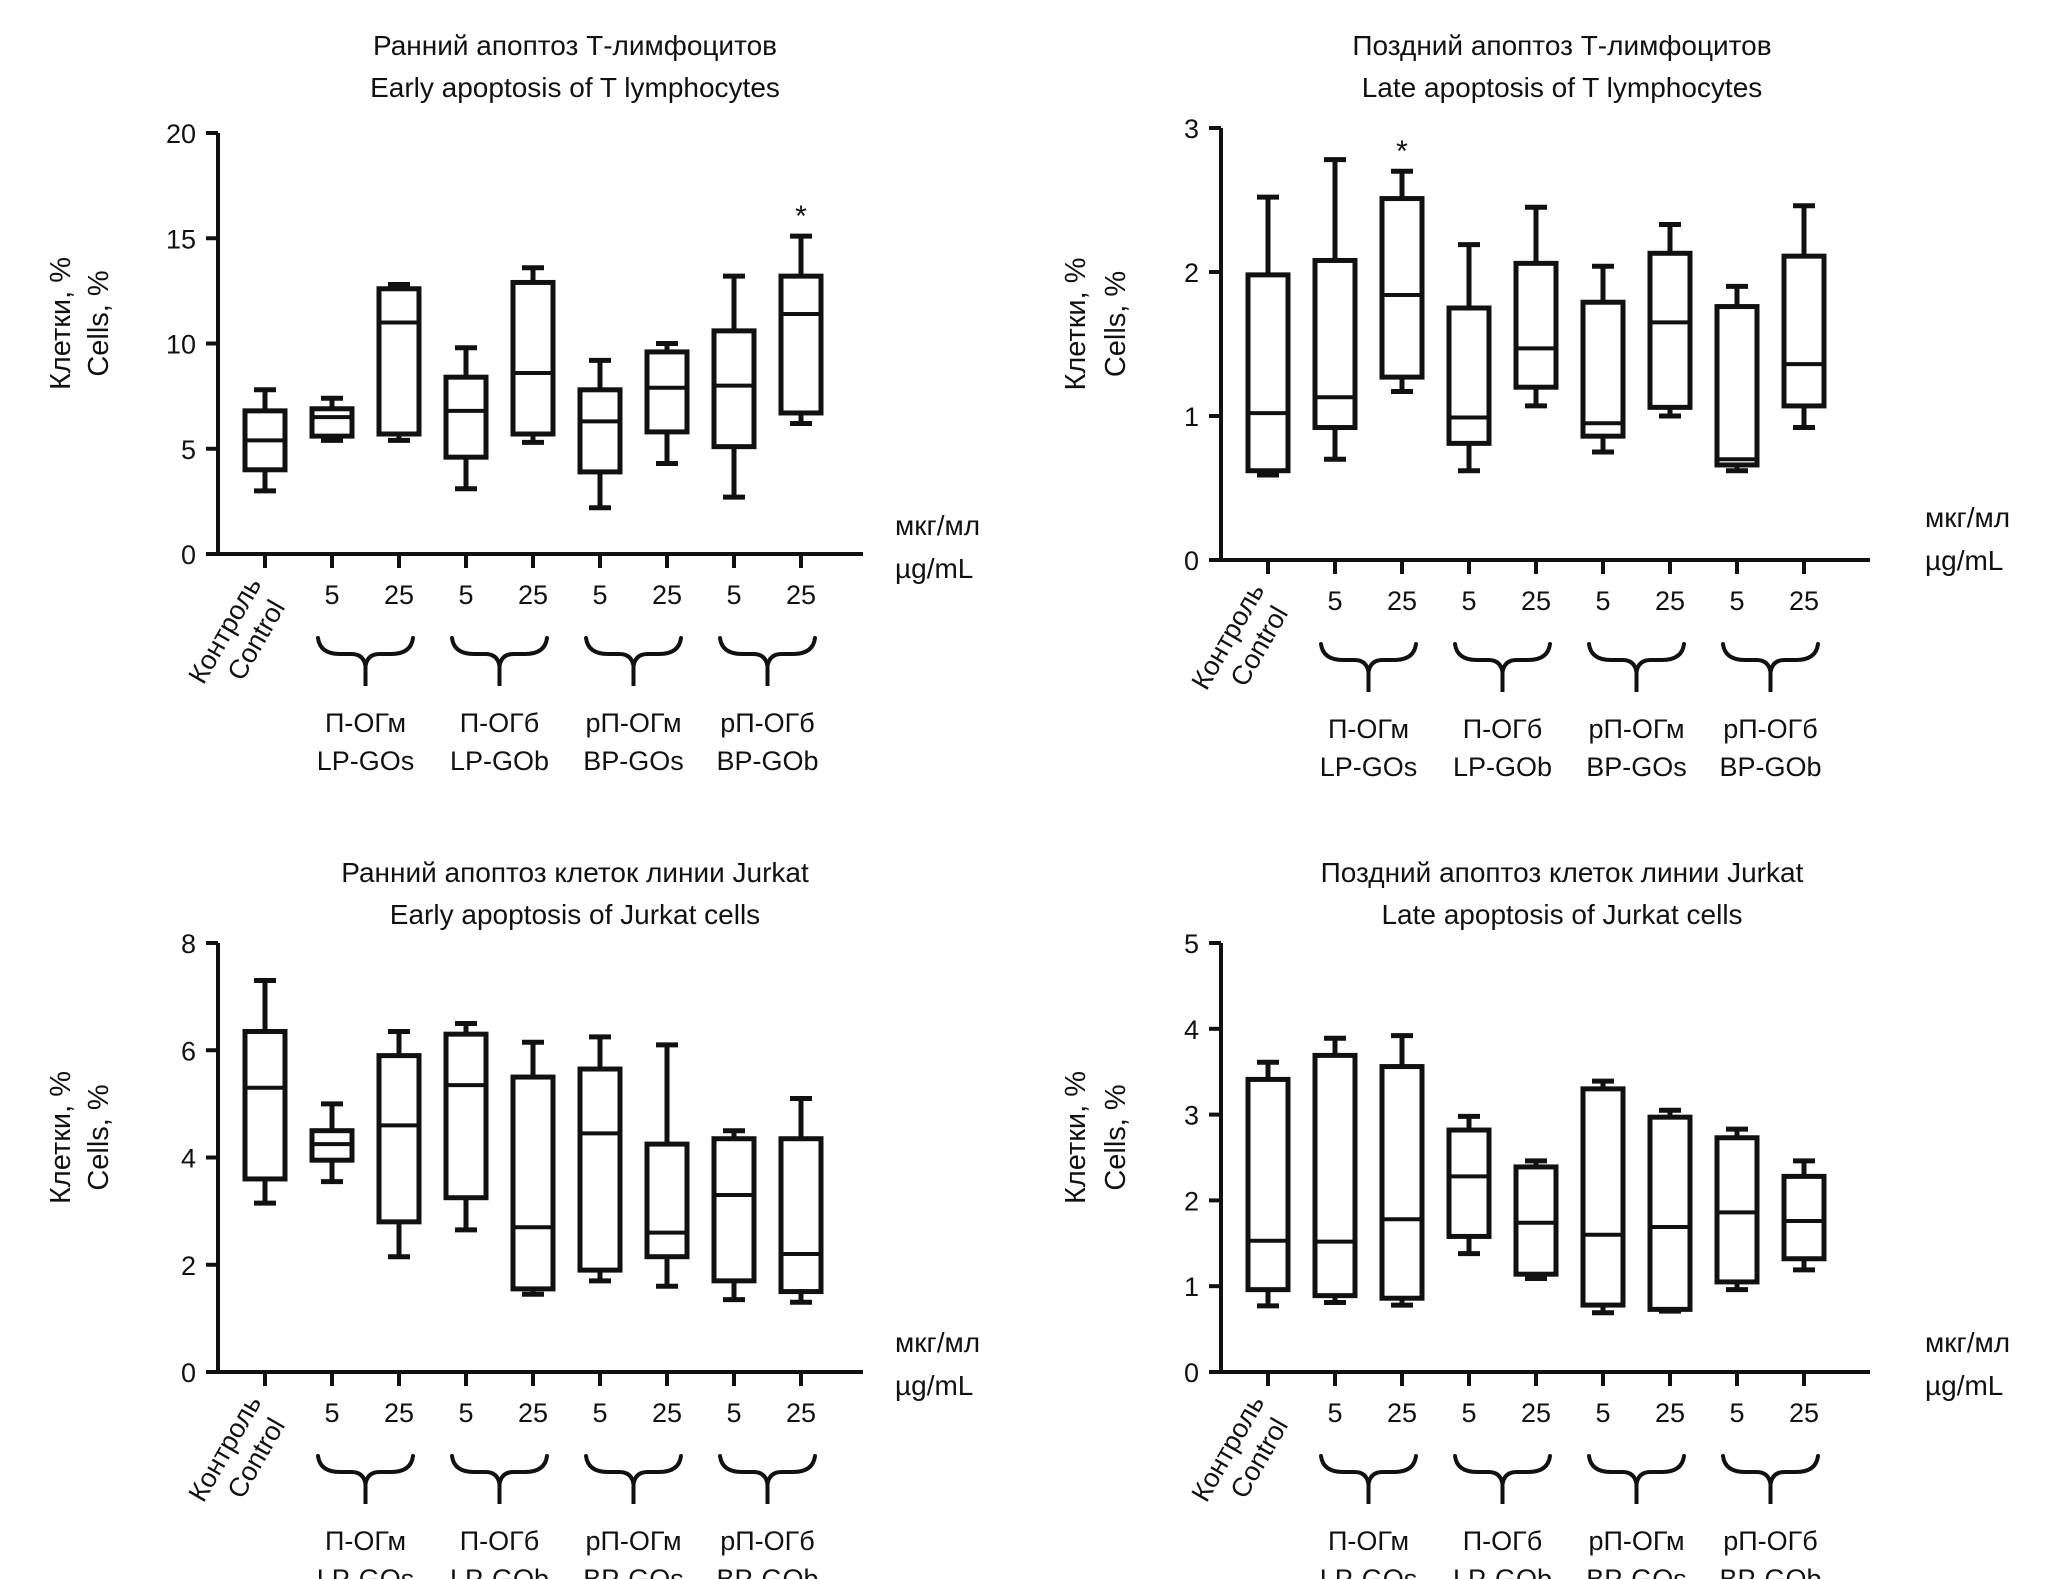 The width and height of the screenshot is (2059, 1579). I want to click on y-tick-label: 15, so click(181, 239).